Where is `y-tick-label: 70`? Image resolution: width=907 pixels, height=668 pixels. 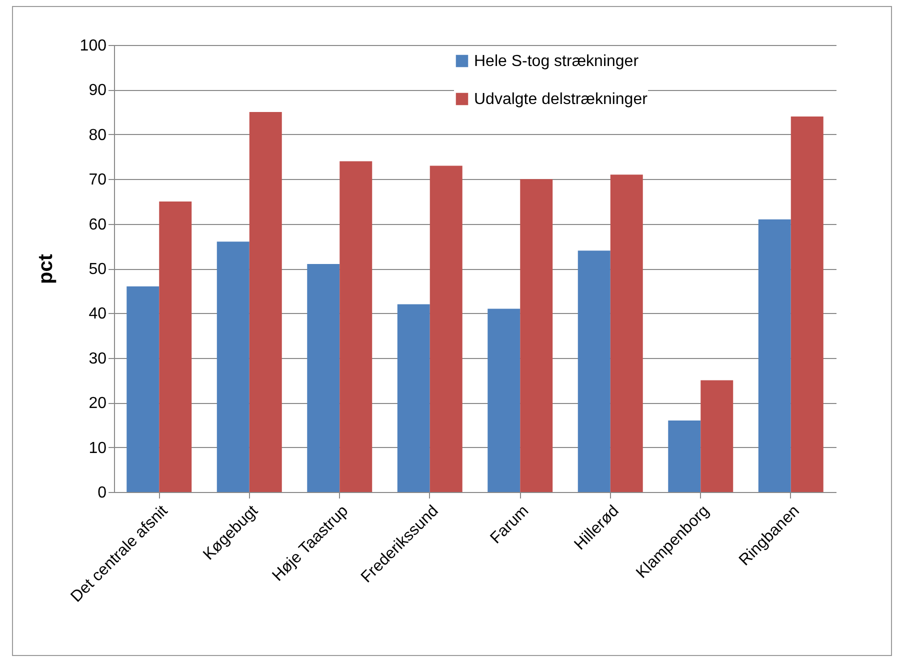
y-tick-label: 70 is located at coordinates (97, 180).